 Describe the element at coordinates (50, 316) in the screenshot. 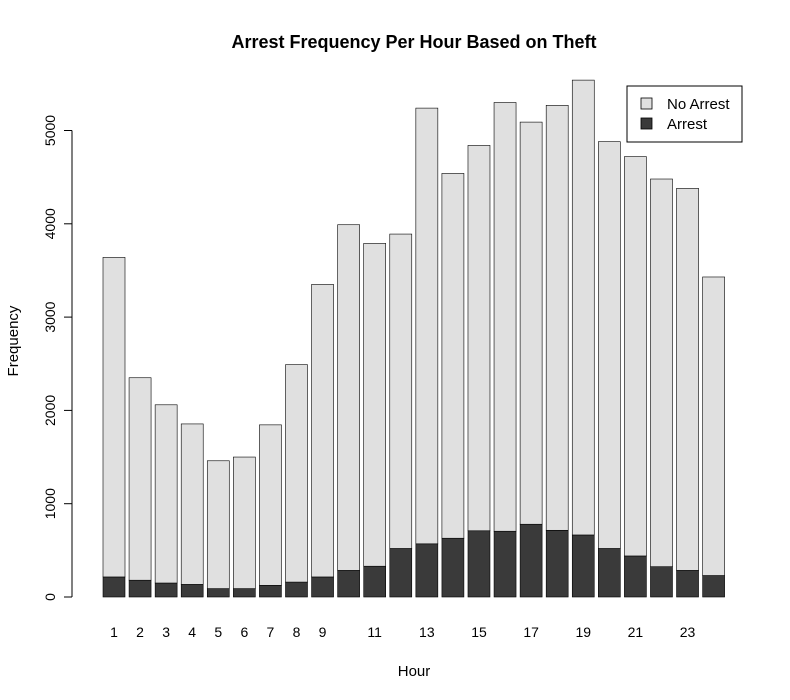

I see `y-tick-label: 3000` at that location.